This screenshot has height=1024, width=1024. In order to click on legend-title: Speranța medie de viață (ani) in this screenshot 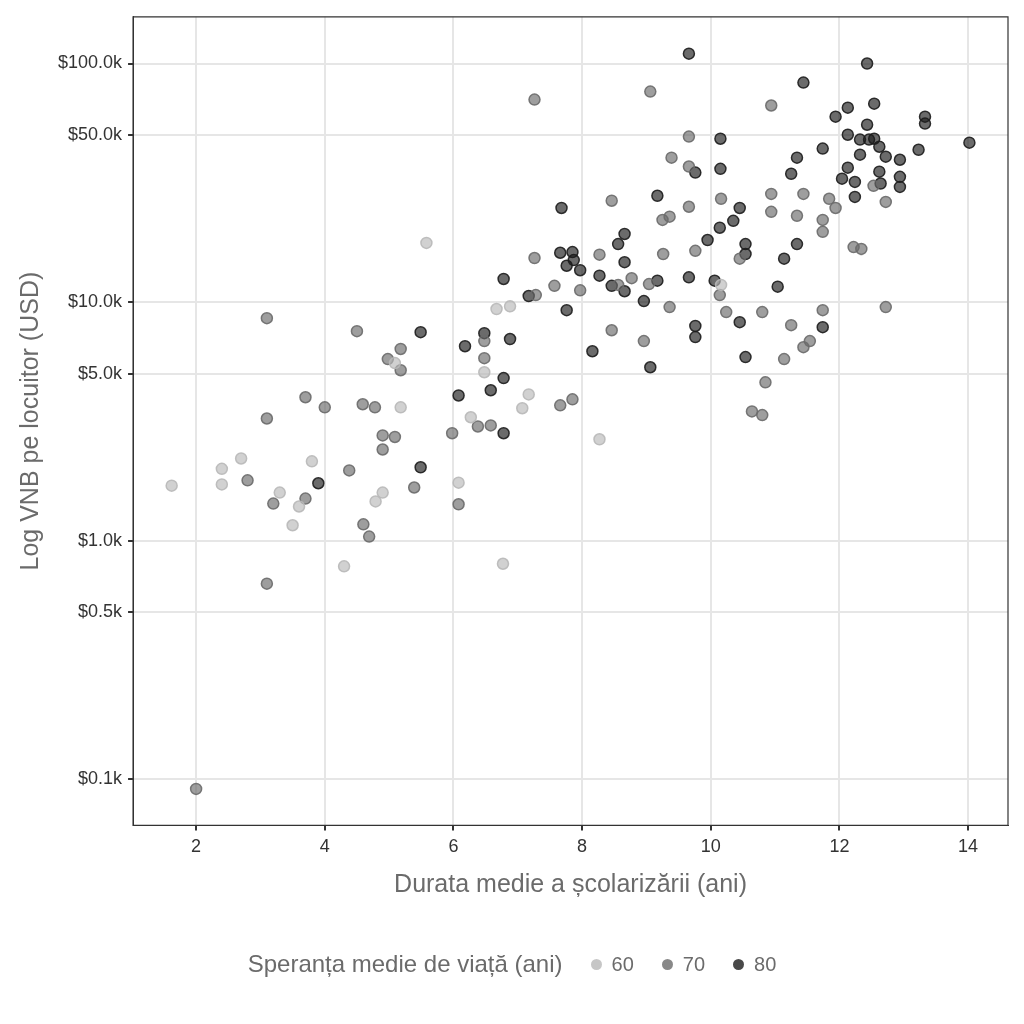, I will do `click(405, 964)`.